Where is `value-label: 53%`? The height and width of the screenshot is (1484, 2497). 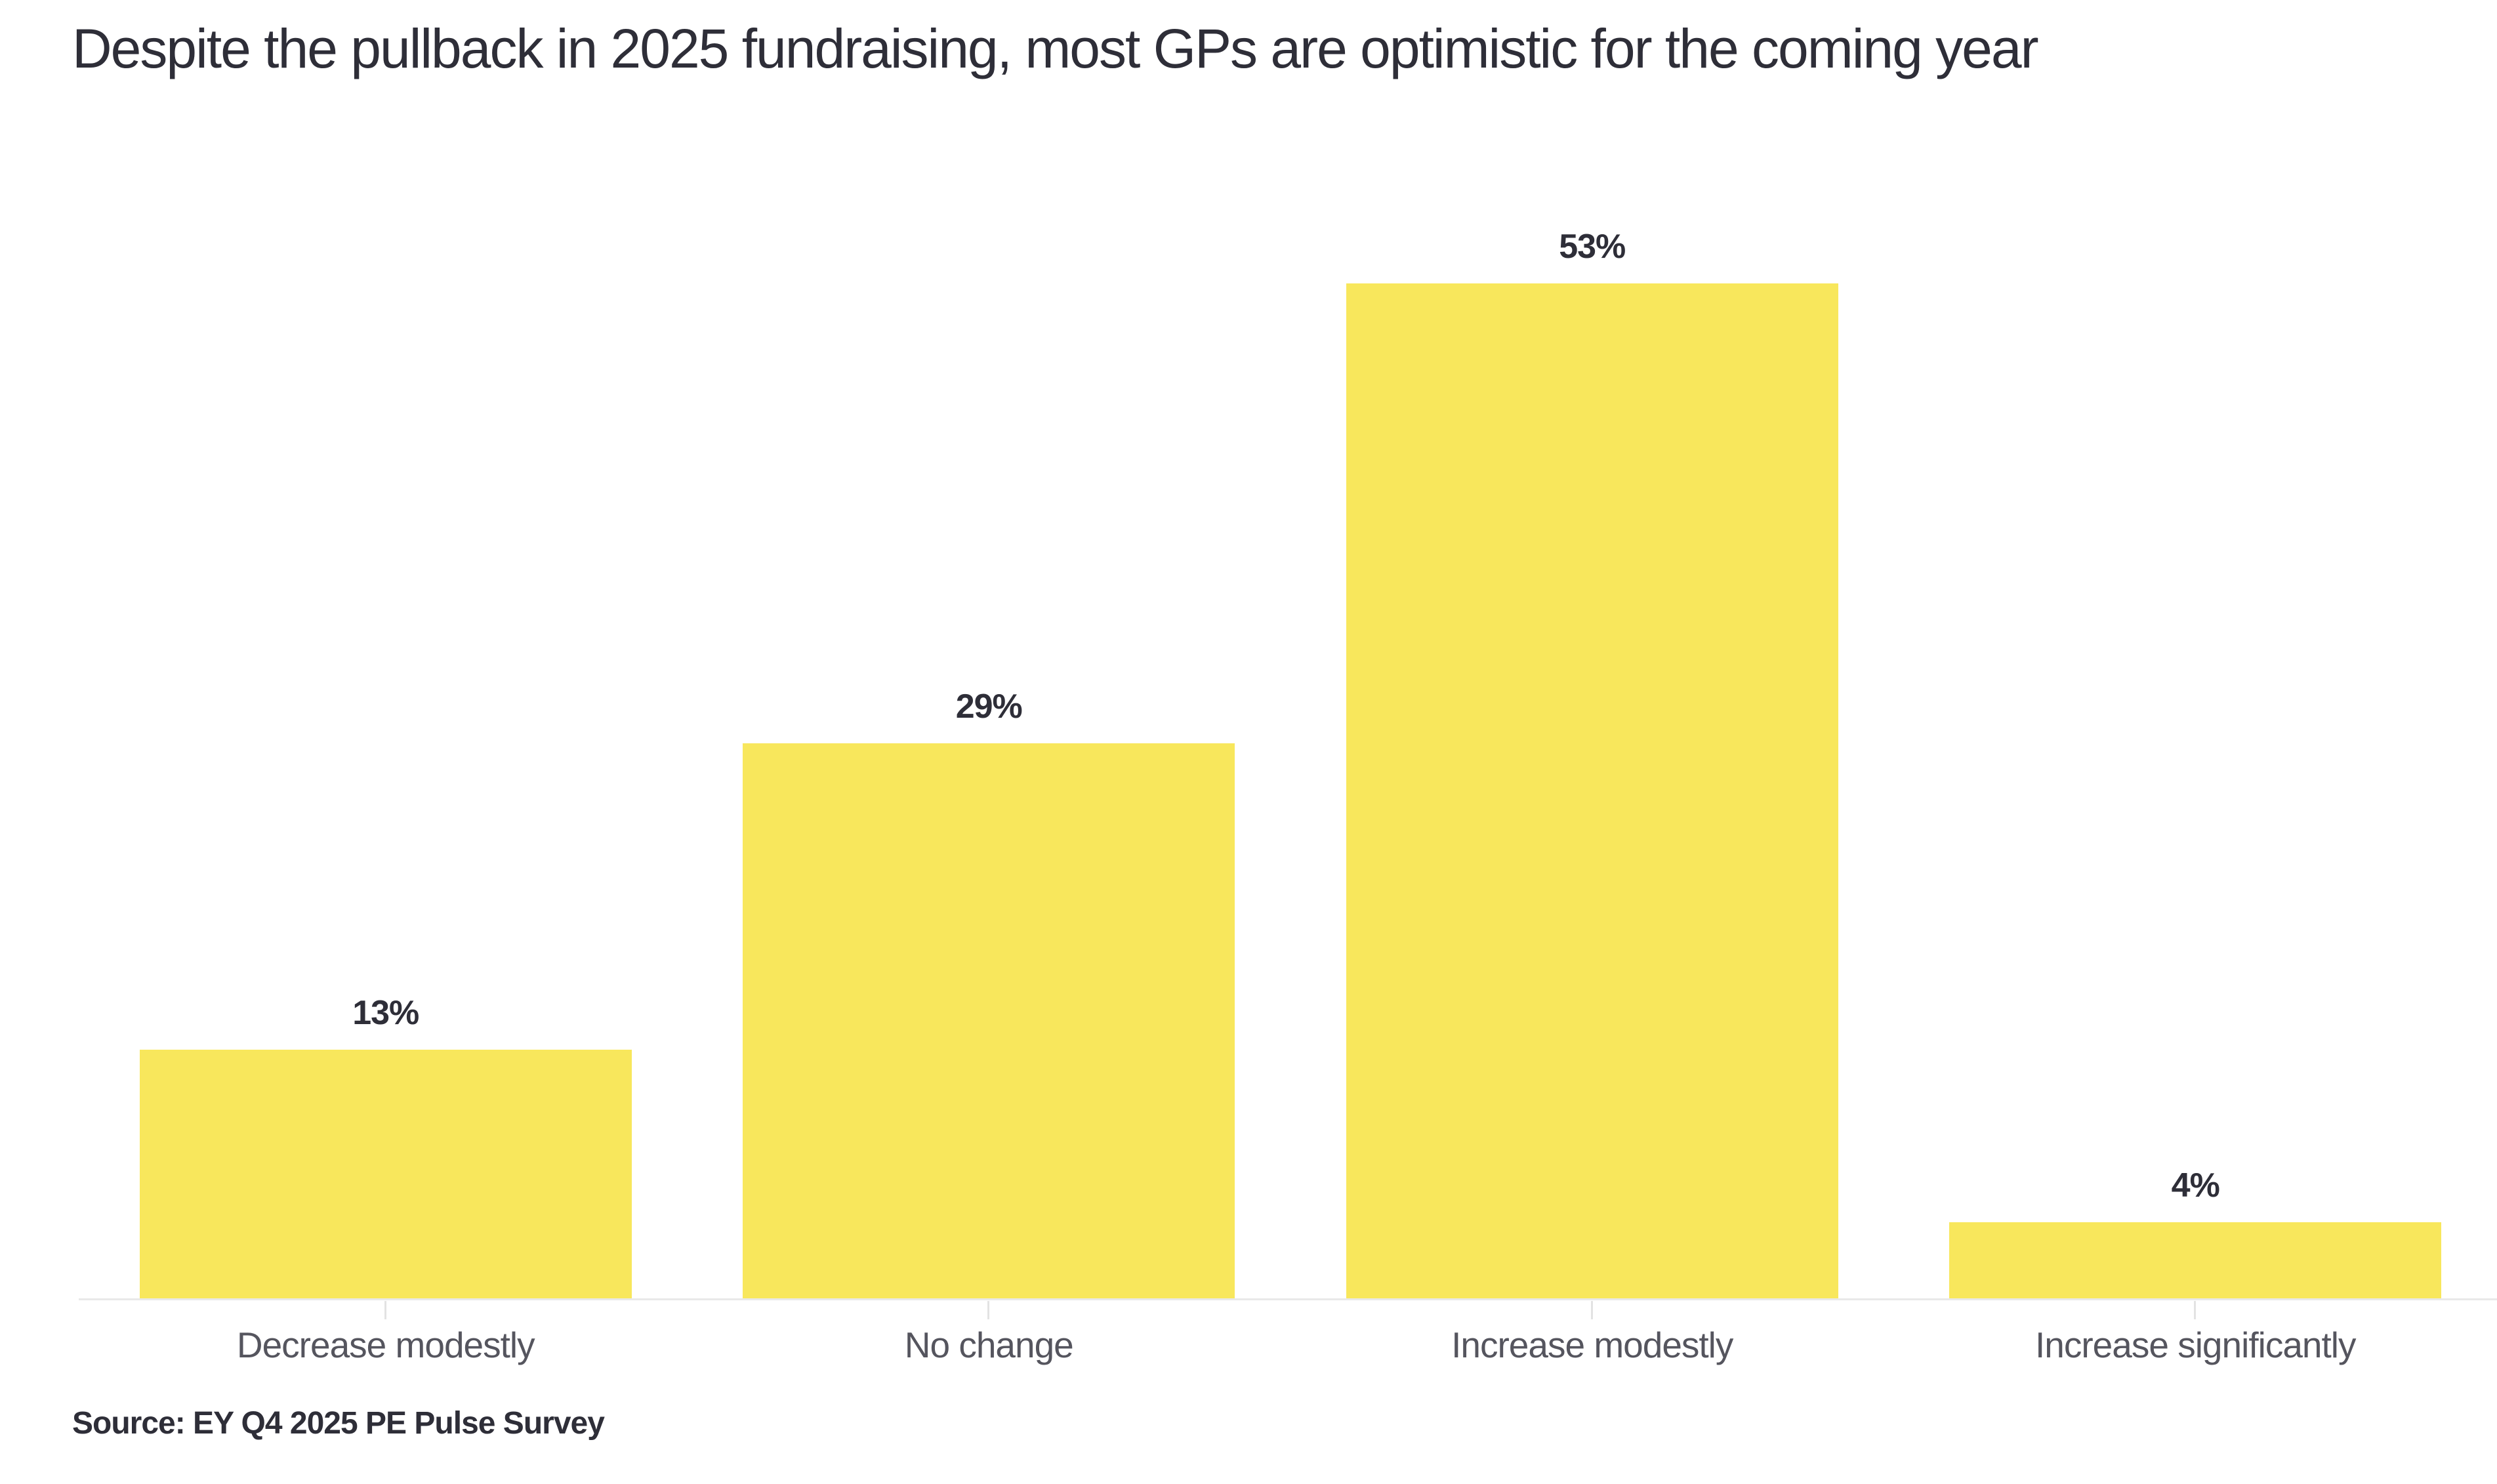 value-label: 53% is located at coordinates (1592, 247).